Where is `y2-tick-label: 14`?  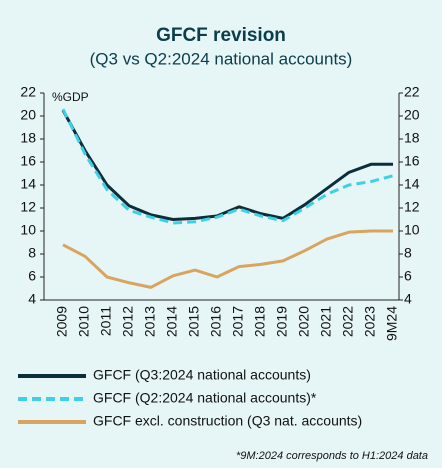
y2-tick-label: 14 is located at coordinates (412, 184).